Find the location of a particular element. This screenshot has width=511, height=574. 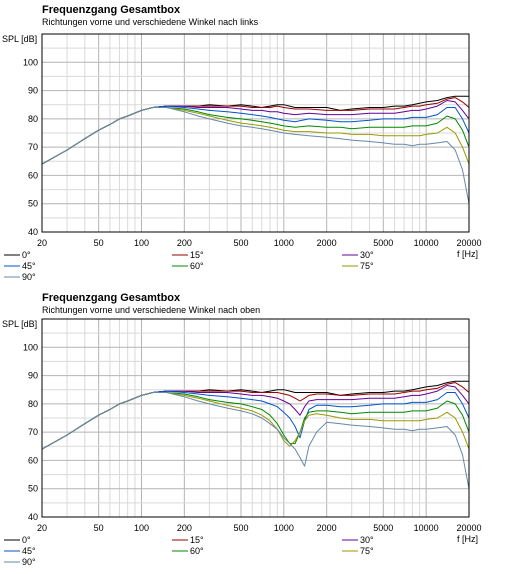

chart-1-y-tick: 80 is located at coordinates (33, 119).